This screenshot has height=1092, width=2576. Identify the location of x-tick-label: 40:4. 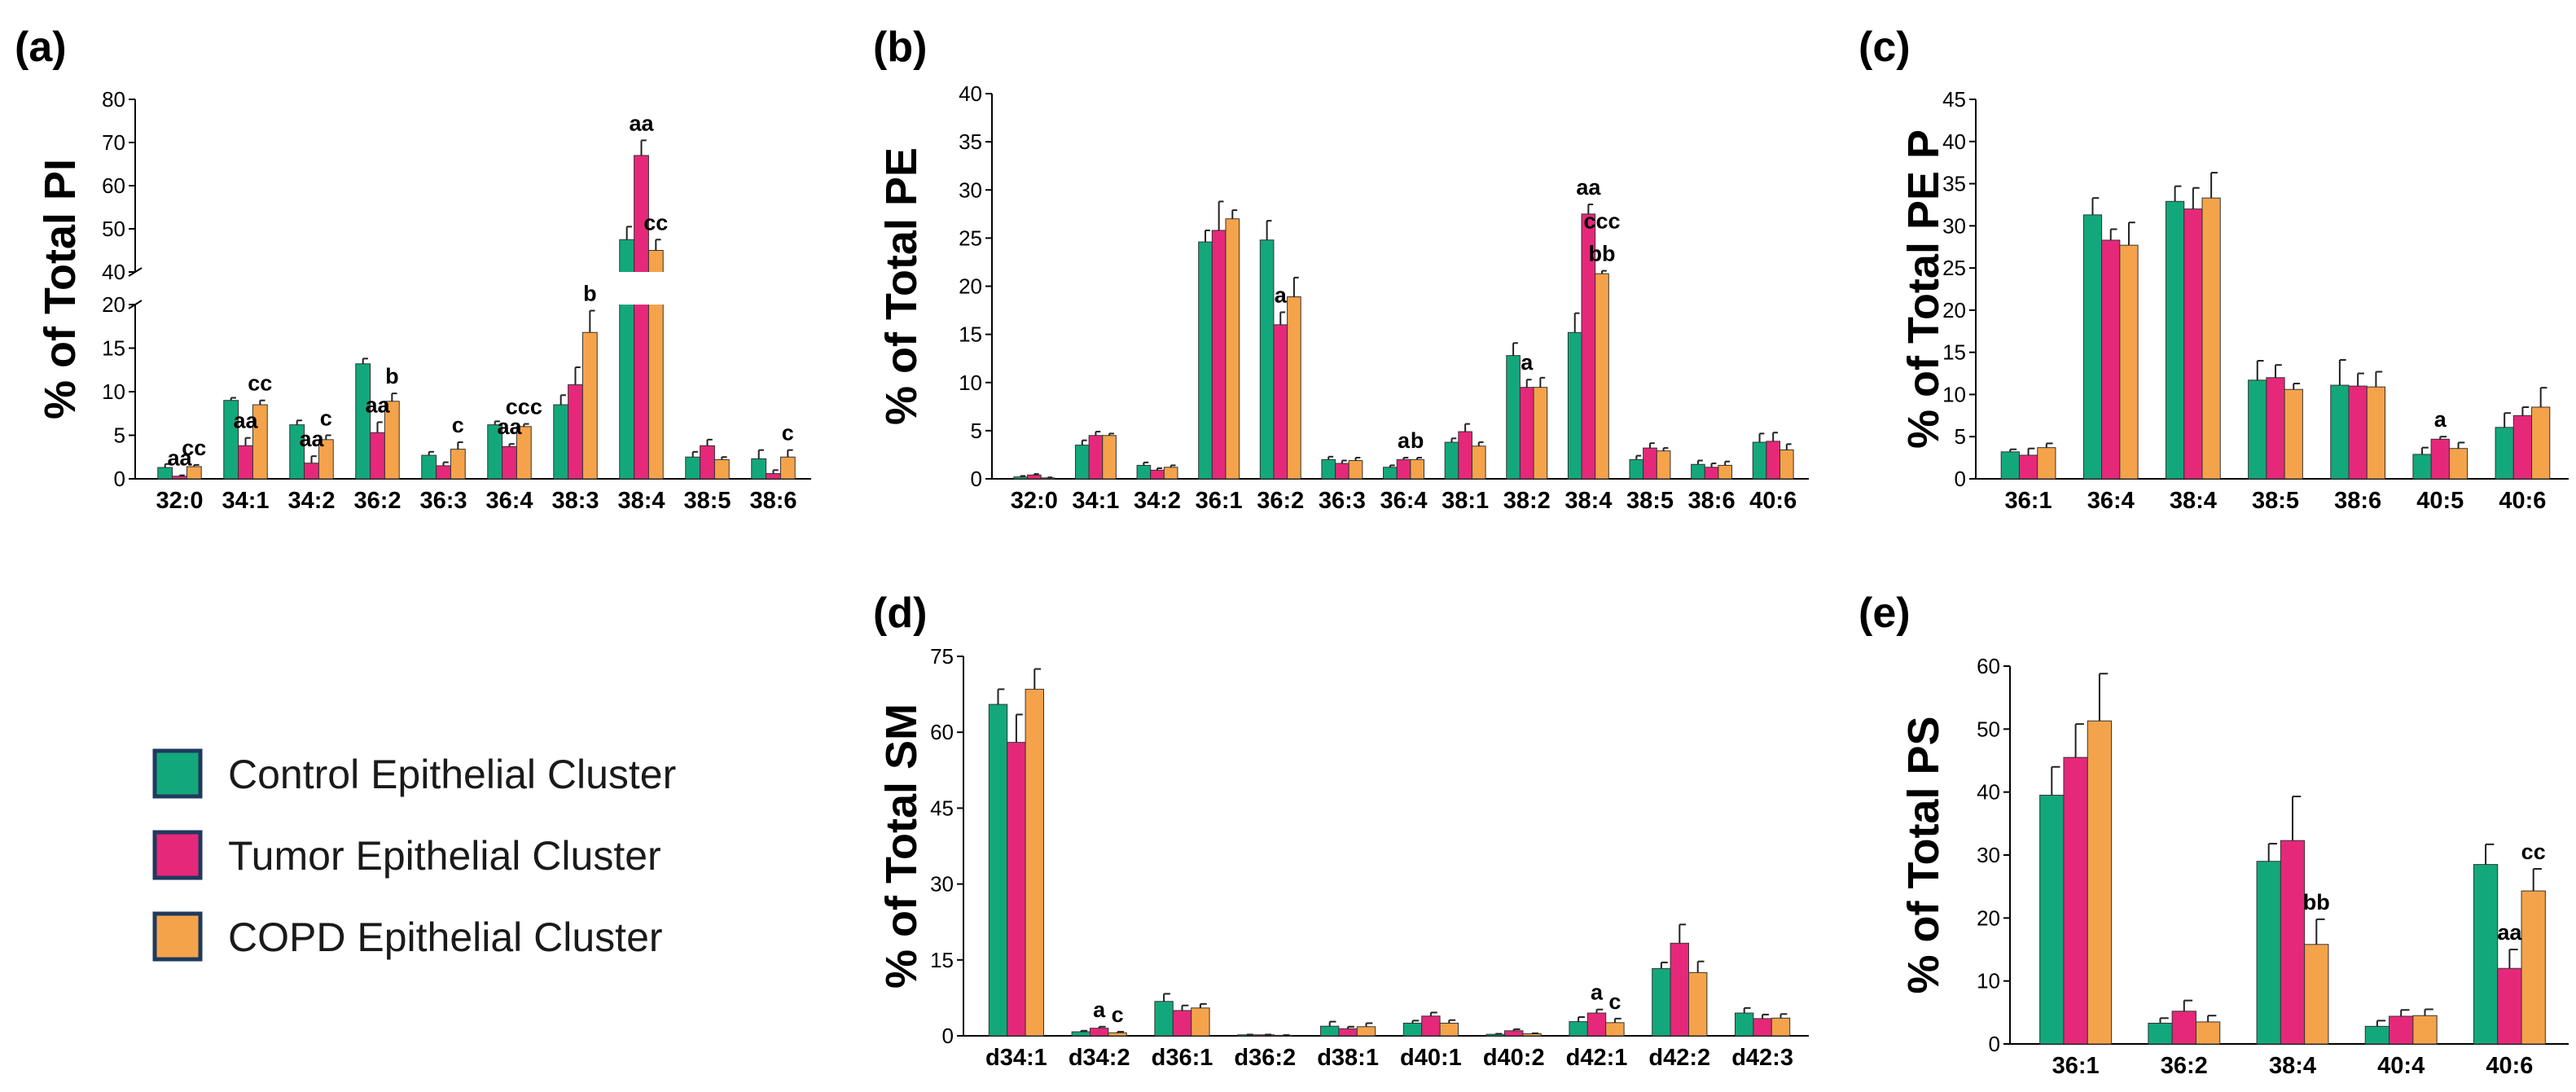
(2401, 1066).